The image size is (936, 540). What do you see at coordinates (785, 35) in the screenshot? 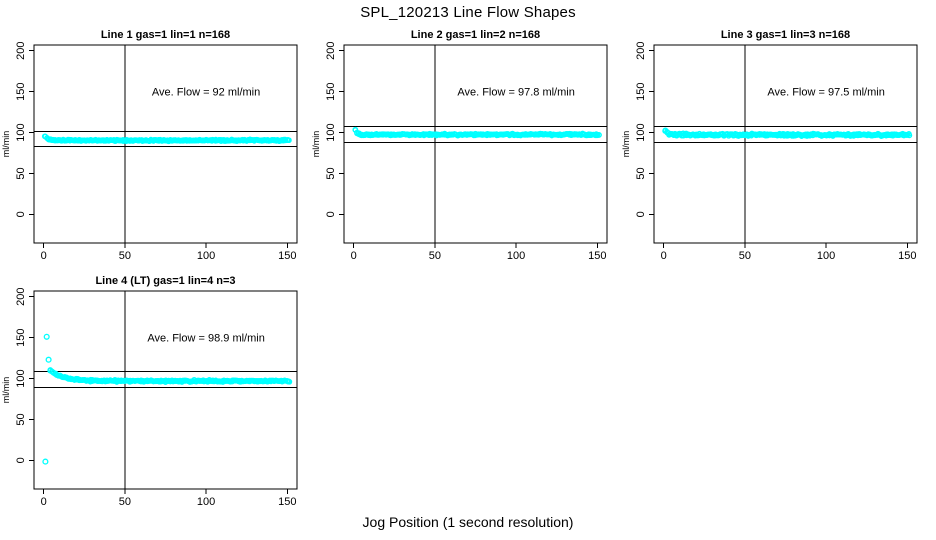
I see `panel-title: Line 3 gas=1 lin=3 n=168` at bounding box center [785, 35].